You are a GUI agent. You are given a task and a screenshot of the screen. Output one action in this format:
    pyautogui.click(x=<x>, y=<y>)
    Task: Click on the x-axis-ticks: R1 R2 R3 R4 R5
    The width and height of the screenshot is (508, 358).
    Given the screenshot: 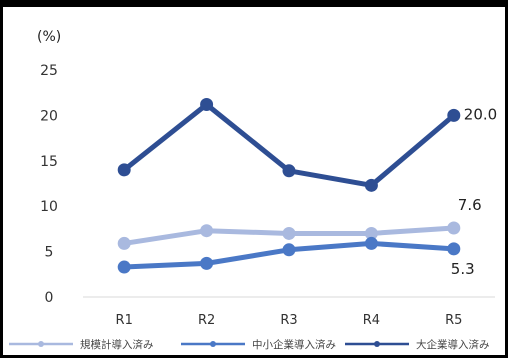 What is the action you would take?
    pyautogui.click(x=289, y=320)
    